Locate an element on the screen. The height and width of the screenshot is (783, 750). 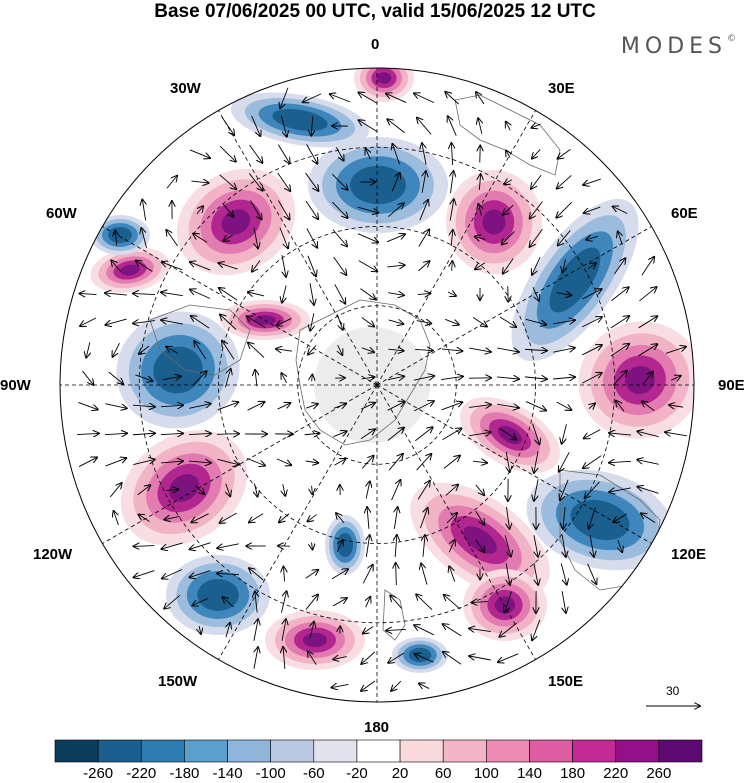
colorbar-tick-label: -180 is located at coordinates (184, 773).